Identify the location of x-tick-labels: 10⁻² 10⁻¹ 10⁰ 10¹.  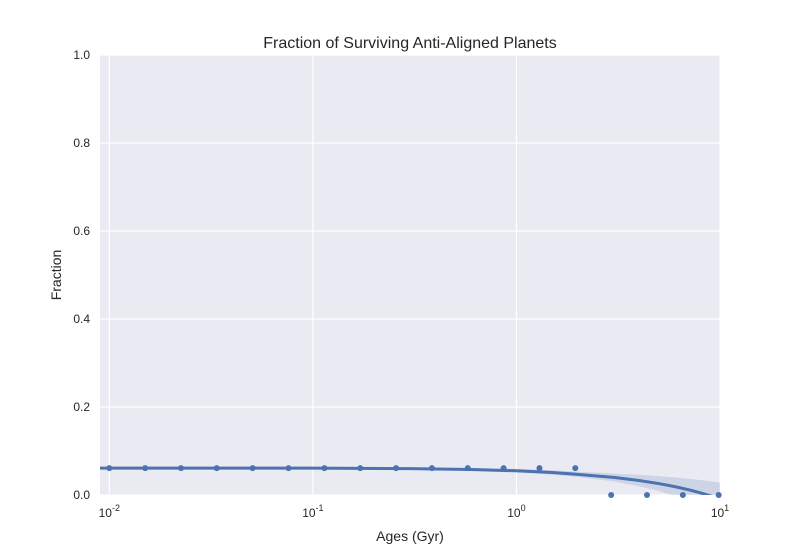
(414, 511).